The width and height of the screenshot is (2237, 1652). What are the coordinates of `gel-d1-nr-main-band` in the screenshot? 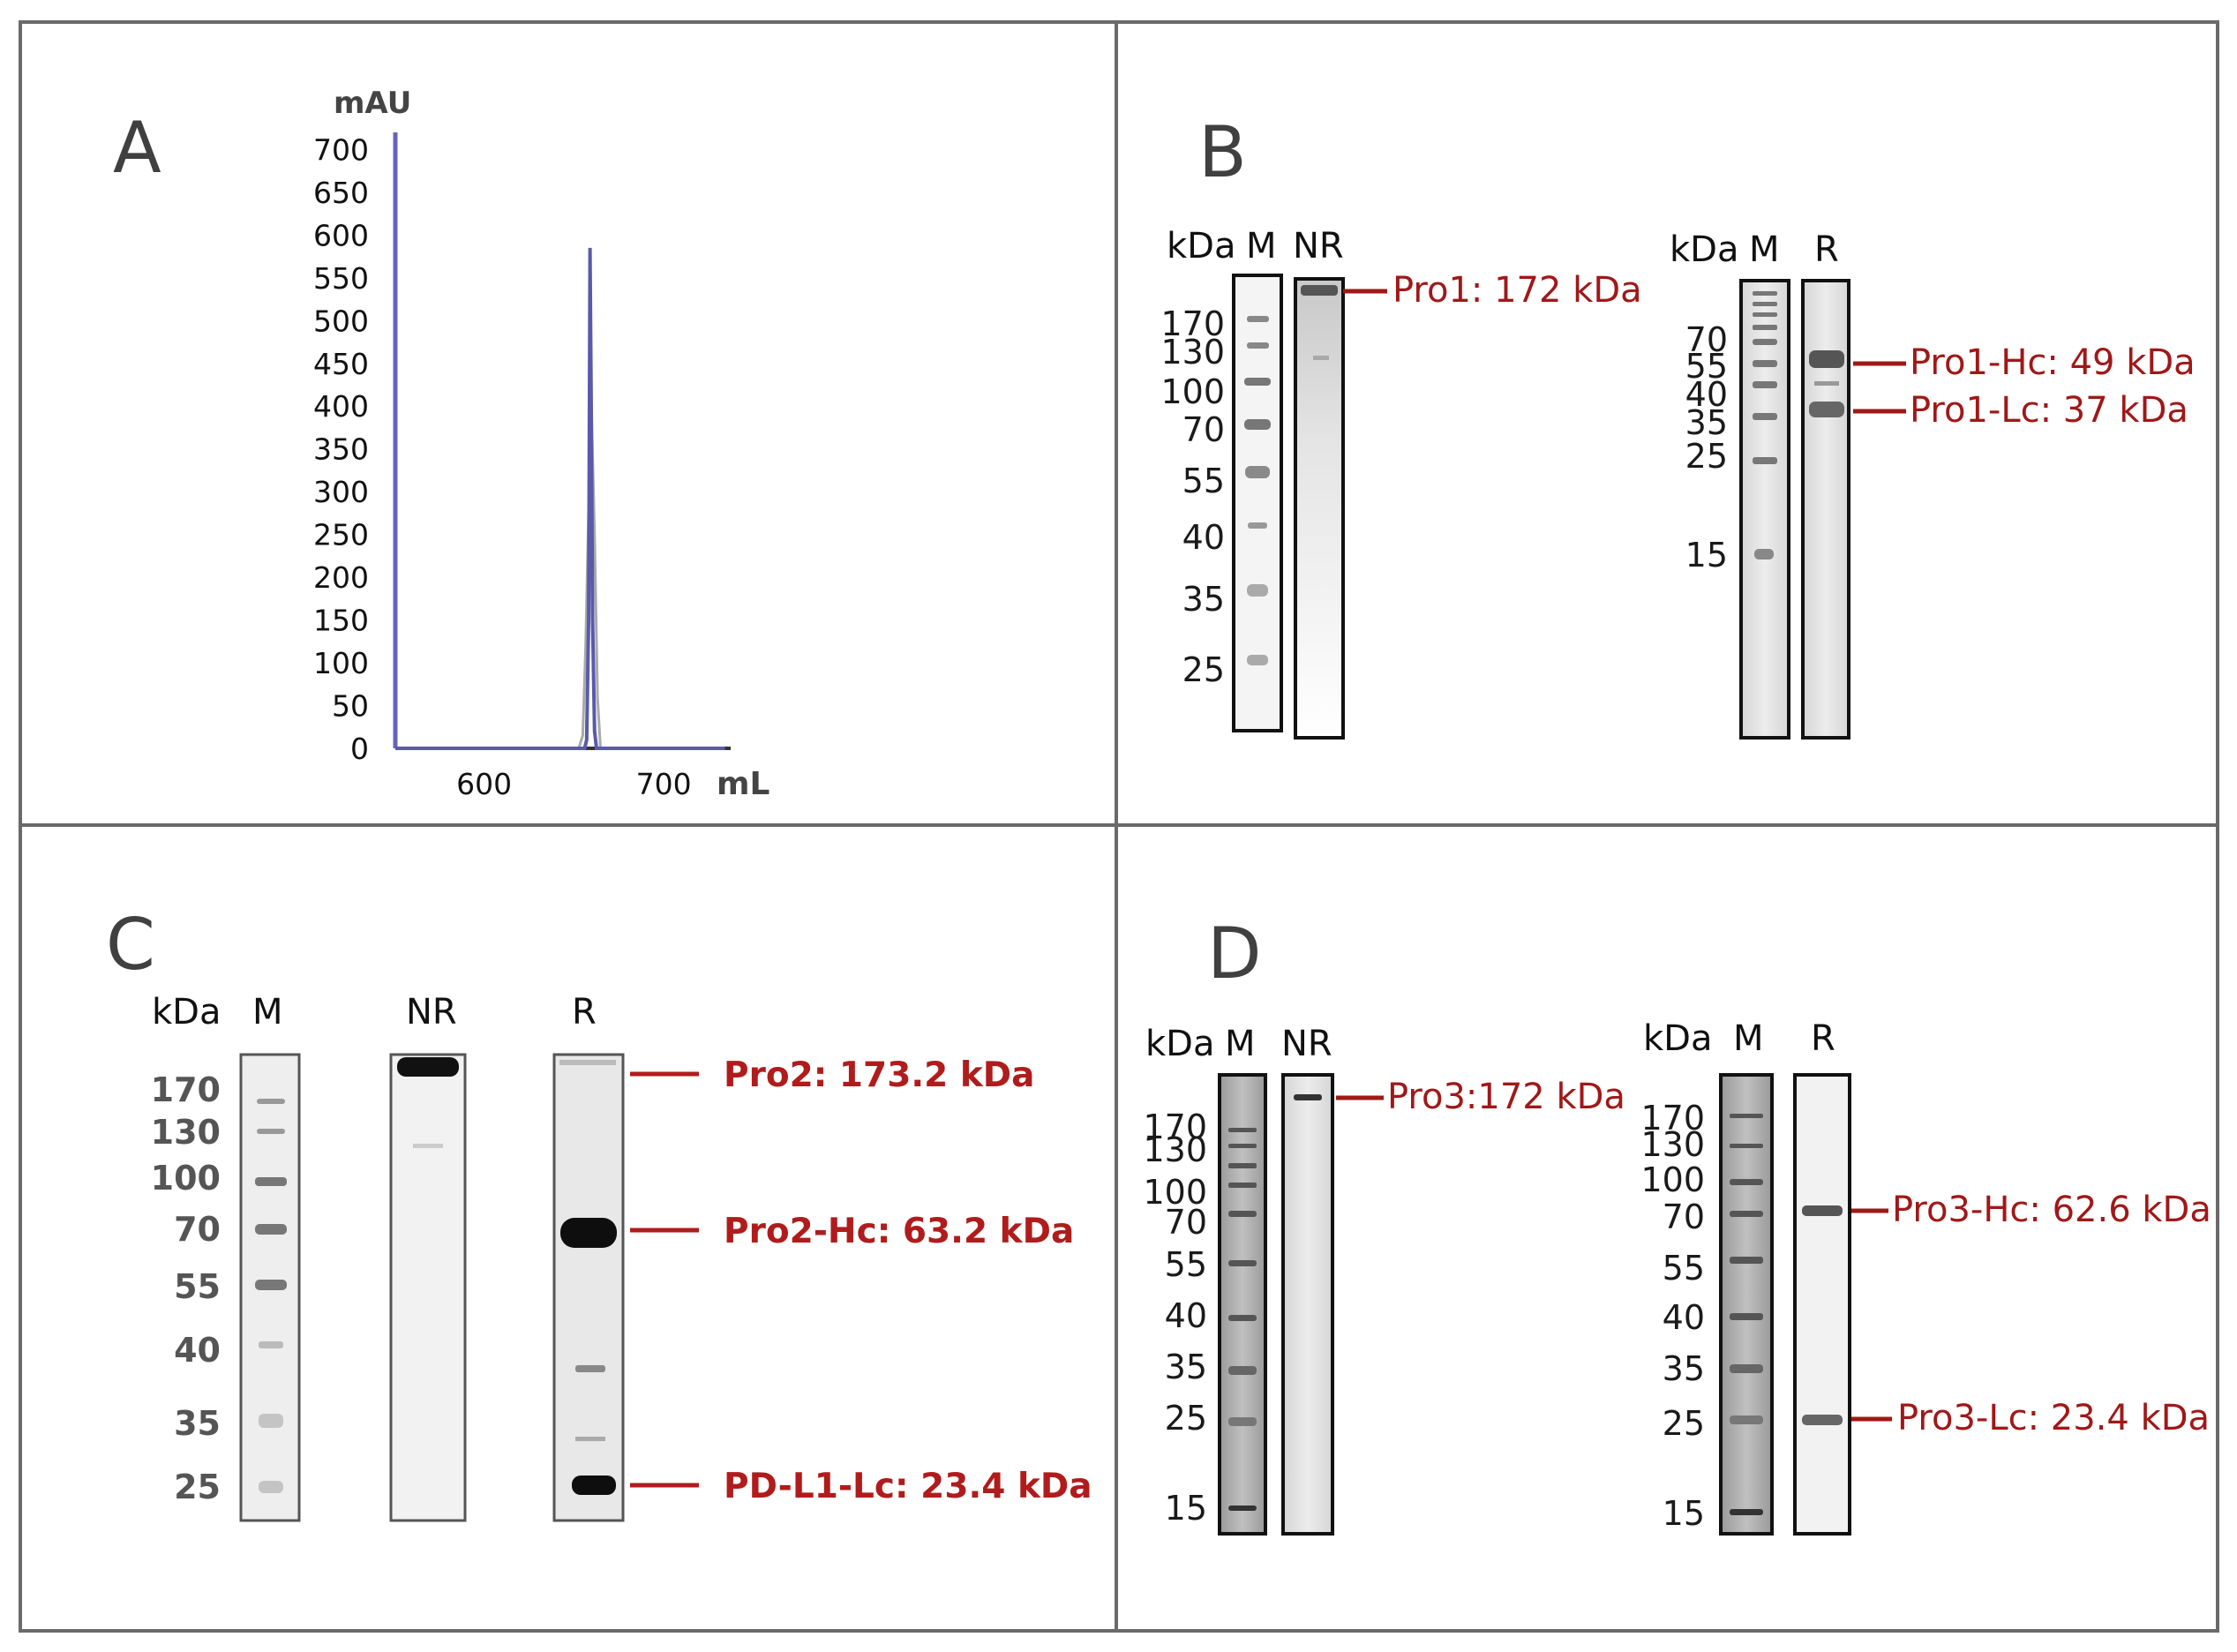 It's located at (1308, 1097).